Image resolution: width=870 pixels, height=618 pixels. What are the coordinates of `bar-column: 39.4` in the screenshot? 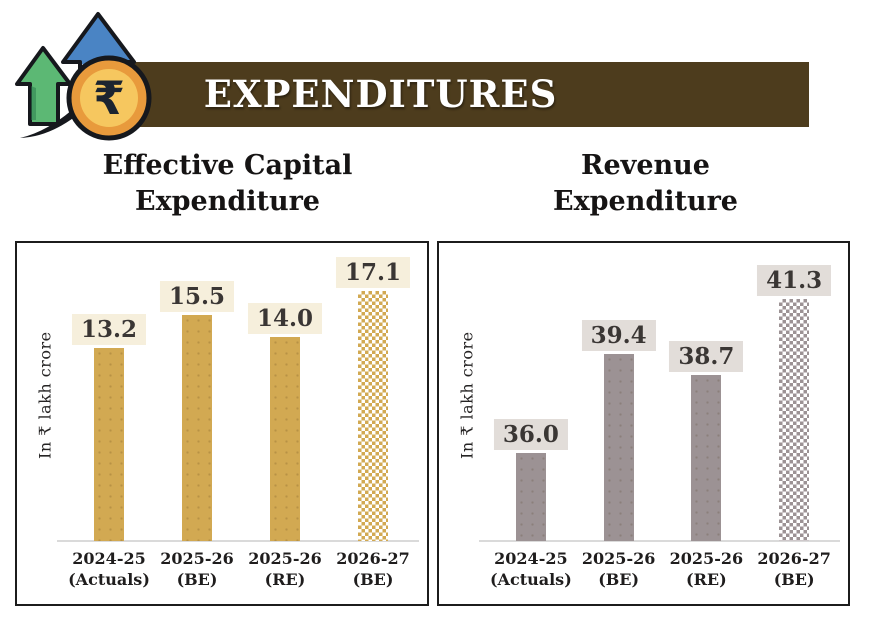 It's located at (619, 395).